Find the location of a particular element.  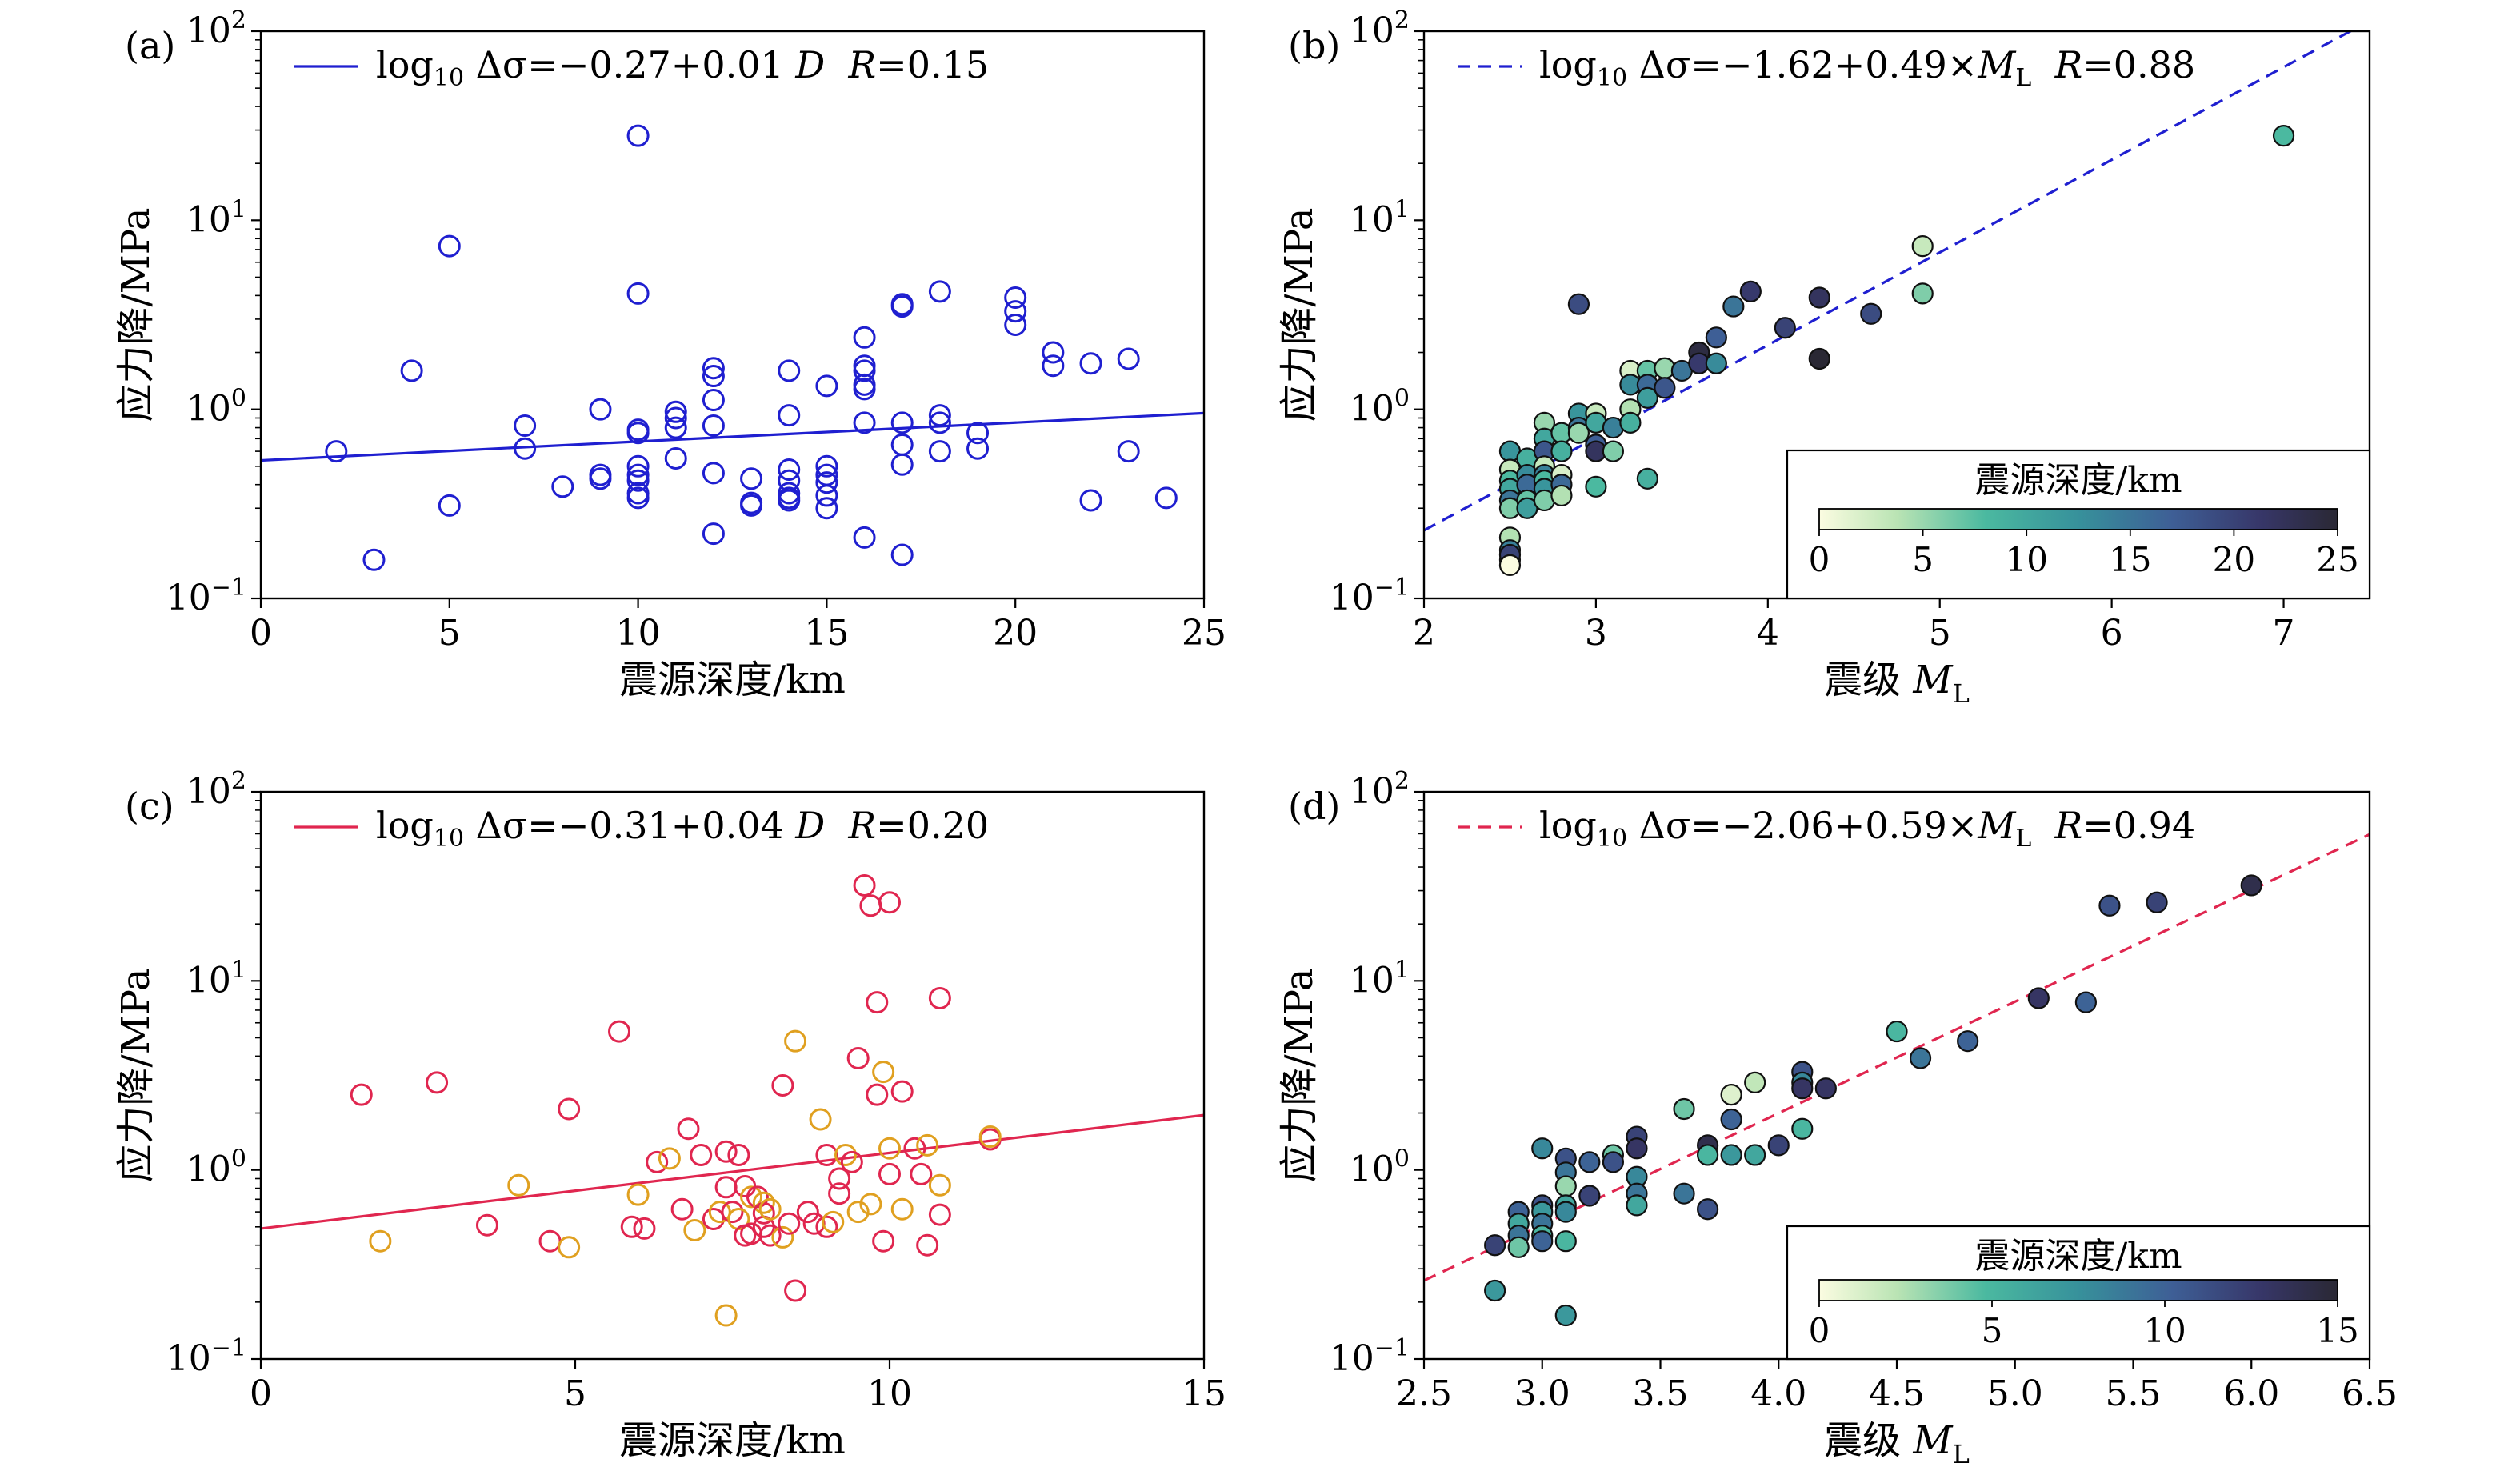

y-tick-label: 10¹ is located at coordinates (1380, 217).